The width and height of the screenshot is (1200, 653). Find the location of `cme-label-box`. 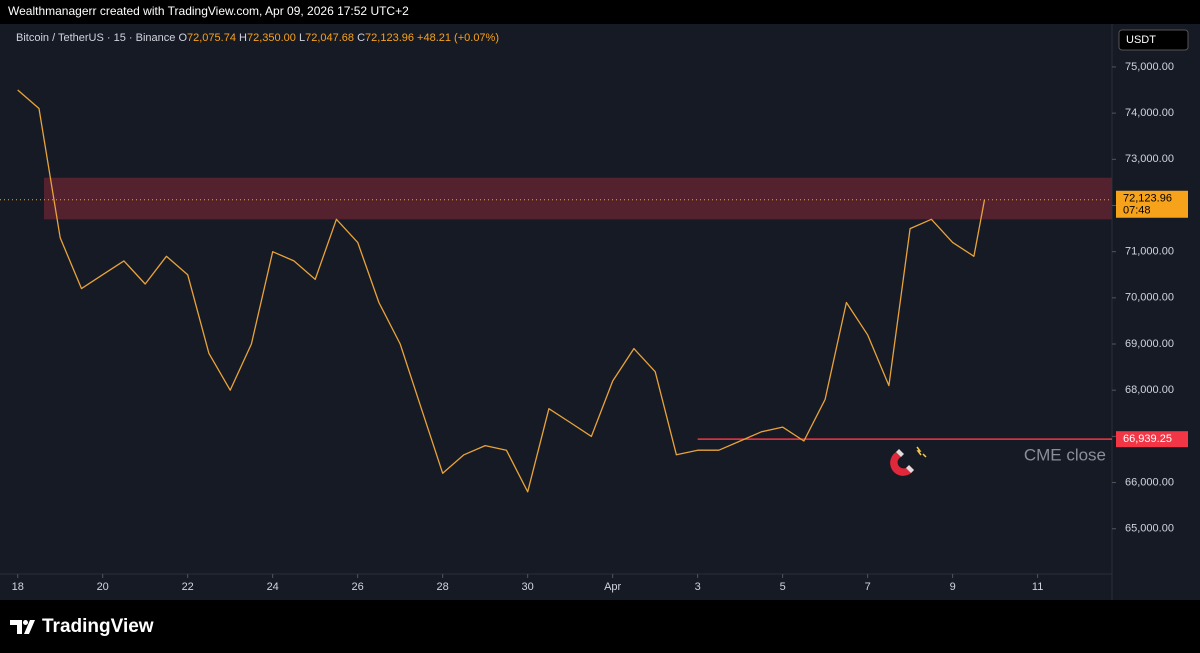

cme-label-box is located at coordinates (1152, 439).